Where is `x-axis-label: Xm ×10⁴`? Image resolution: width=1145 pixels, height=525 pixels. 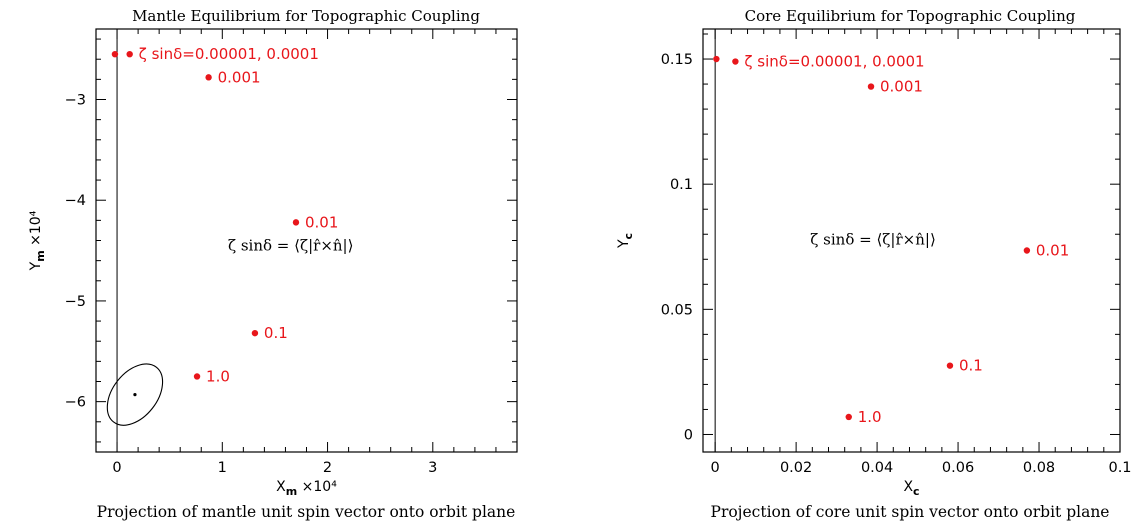 x-axis-label: Xm ×10⁴ is located at coordinates (306, 488).